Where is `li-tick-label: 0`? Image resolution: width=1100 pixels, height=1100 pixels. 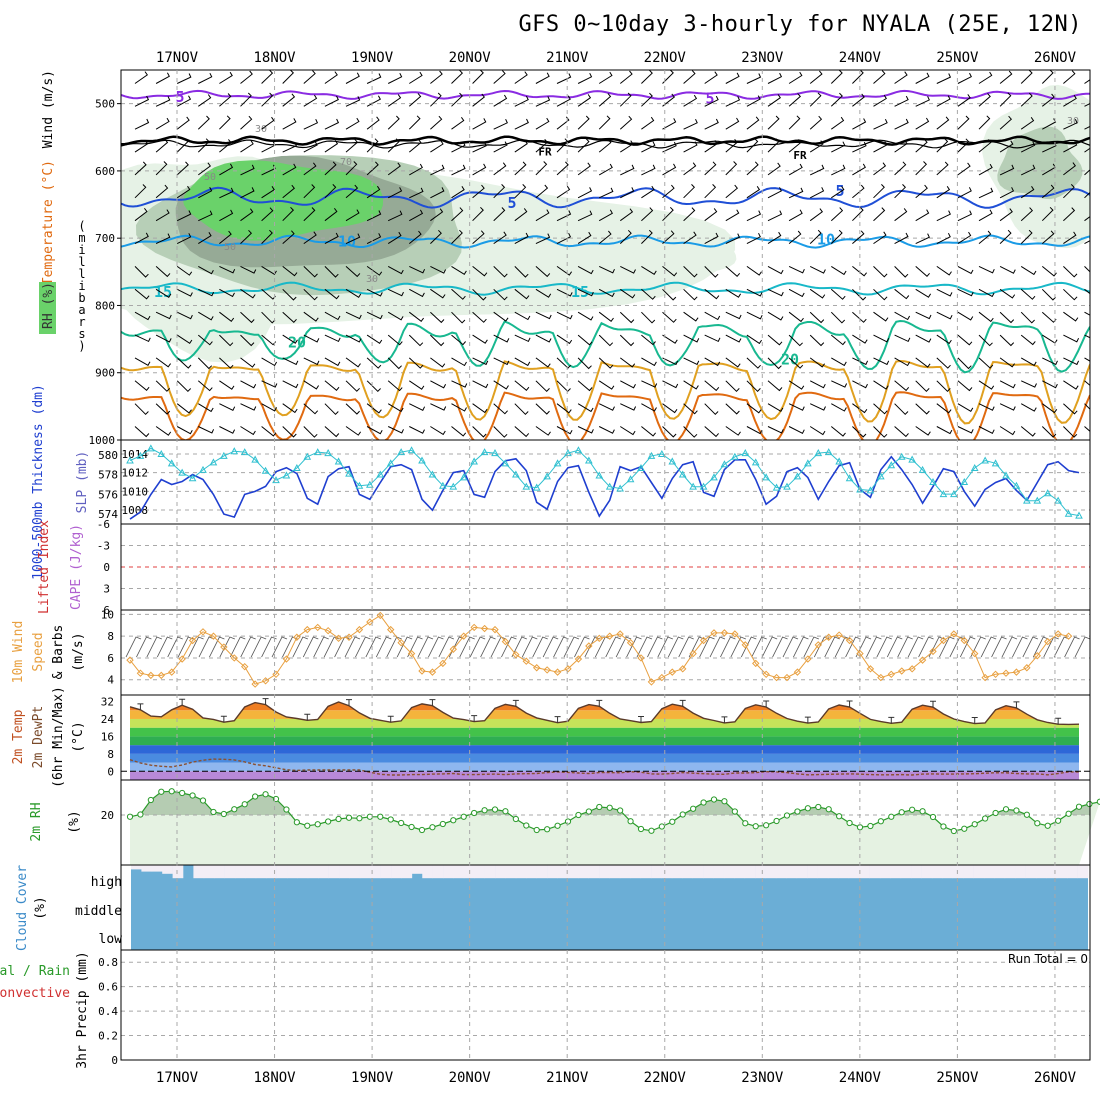
li-tick-label: 0 is located at coordinates (106, 567).